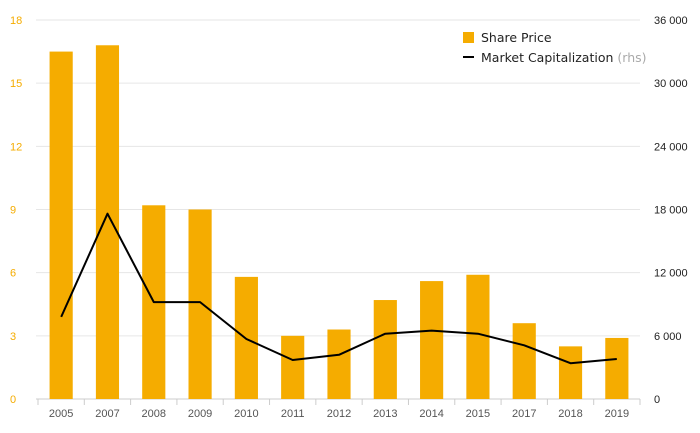 The height and width of the screenshot is (433, 700). What do you see at coordinates (524, 414) in the screenshot?
I see `x-tick-label: 2017` at bounding box center [524, 414].